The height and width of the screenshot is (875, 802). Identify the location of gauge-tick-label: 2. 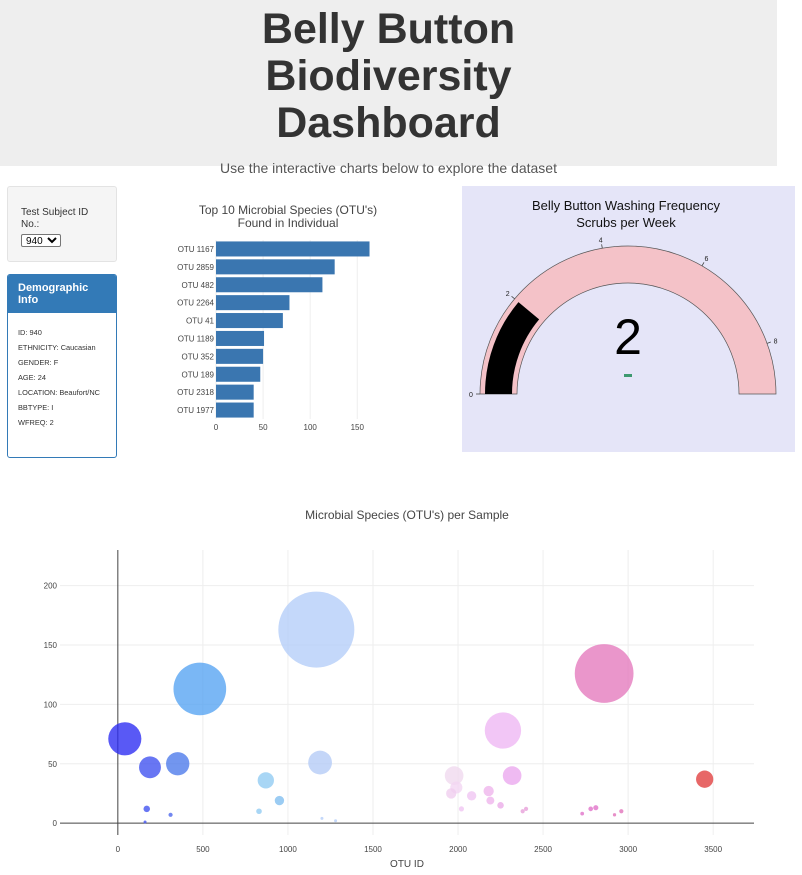
(508, 294).